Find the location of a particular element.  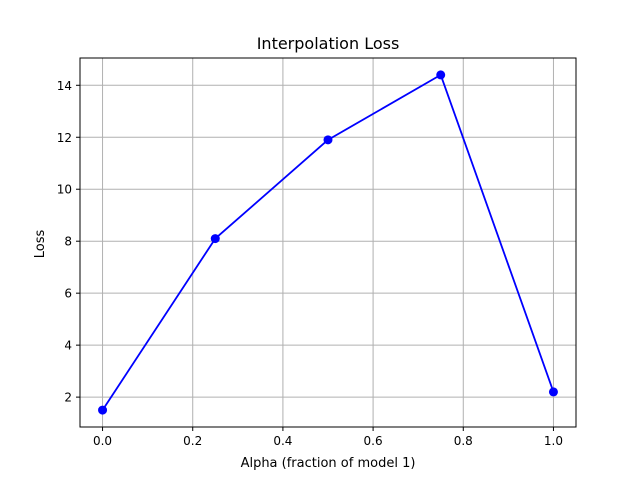

x-tick-label: 0.4 is located at coordinates (282, 441).